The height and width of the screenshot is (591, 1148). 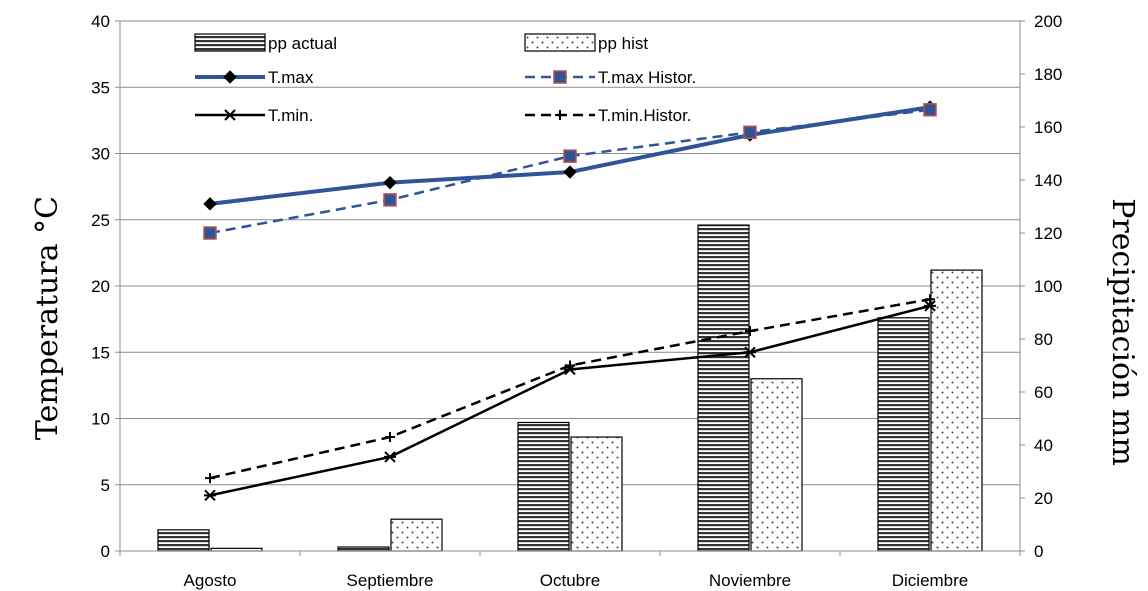 What do you see at coordinates (100, 87) in the screenshot?
I see `left-tick-label: 35` at bounding box center [100, 87].